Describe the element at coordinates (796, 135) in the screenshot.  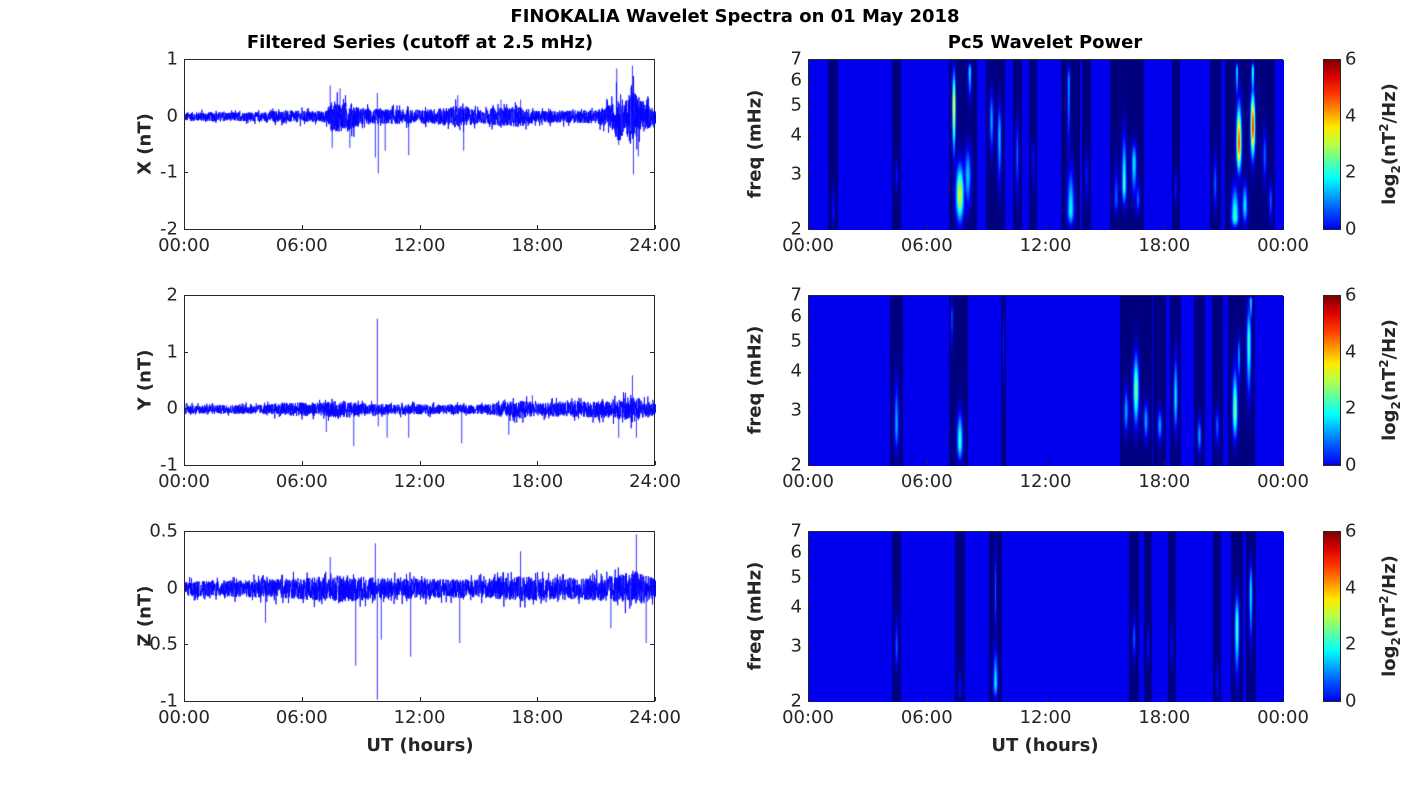
I see `freq-tick-label: 4` at that location.